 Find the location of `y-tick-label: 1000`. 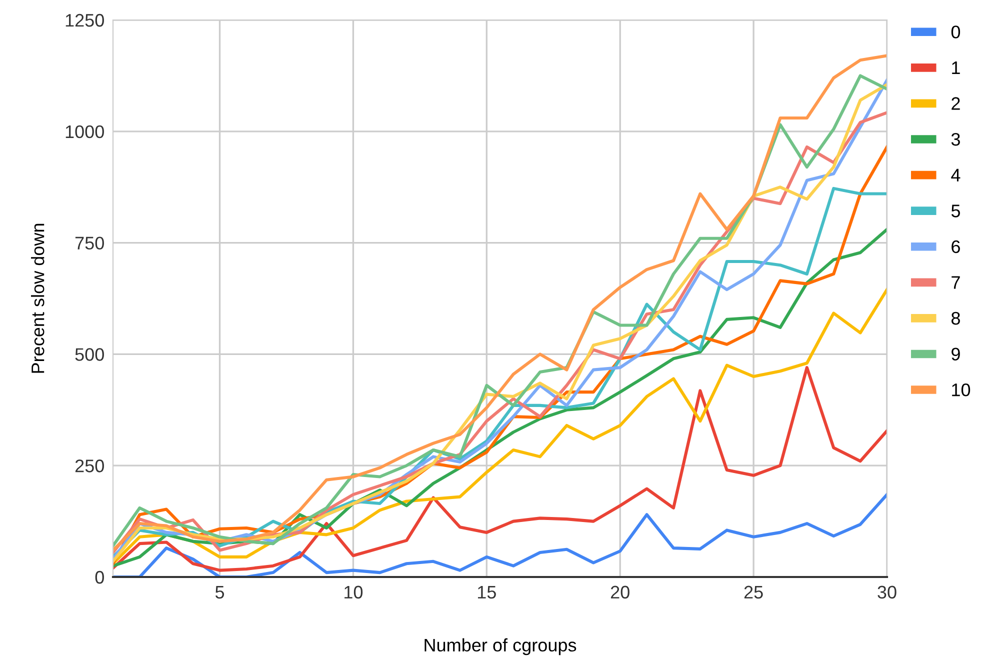

y-tick-label: 1000 is located at coordinates (85, 131).